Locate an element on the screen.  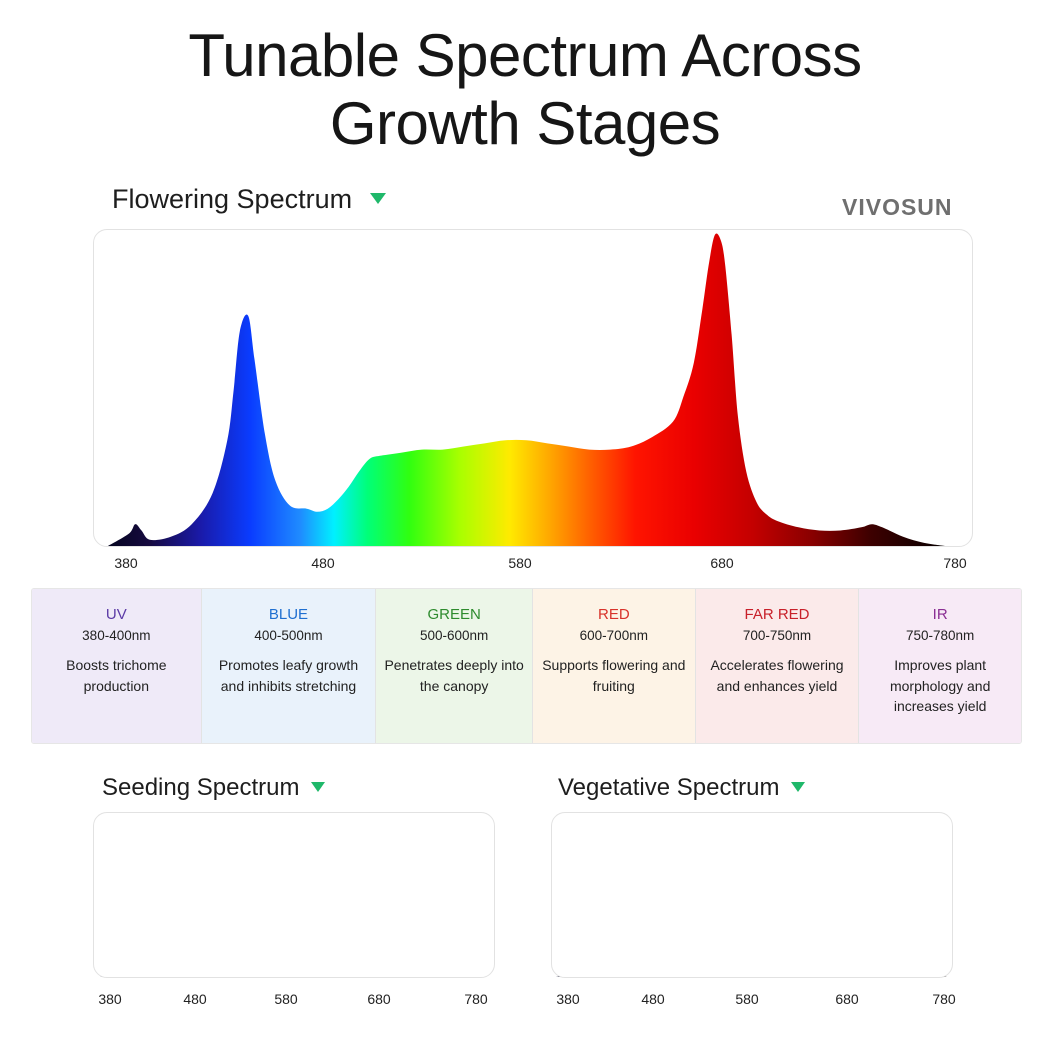
seeding-chart-frame is located at coordinates (294, 895).